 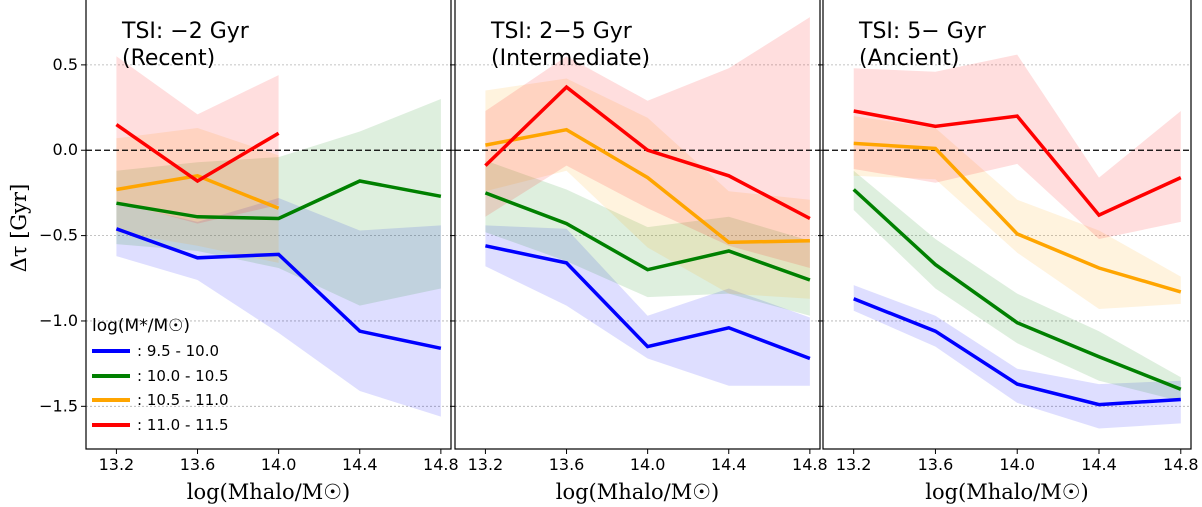 I want to click on legend-entry: : 10.5 - 11.0, so click(x=160, y=400).